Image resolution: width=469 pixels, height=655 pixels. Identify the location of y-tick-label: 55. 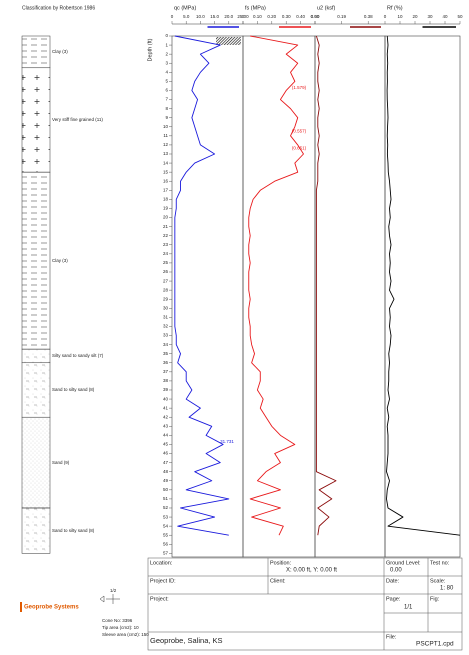
(166, 534).